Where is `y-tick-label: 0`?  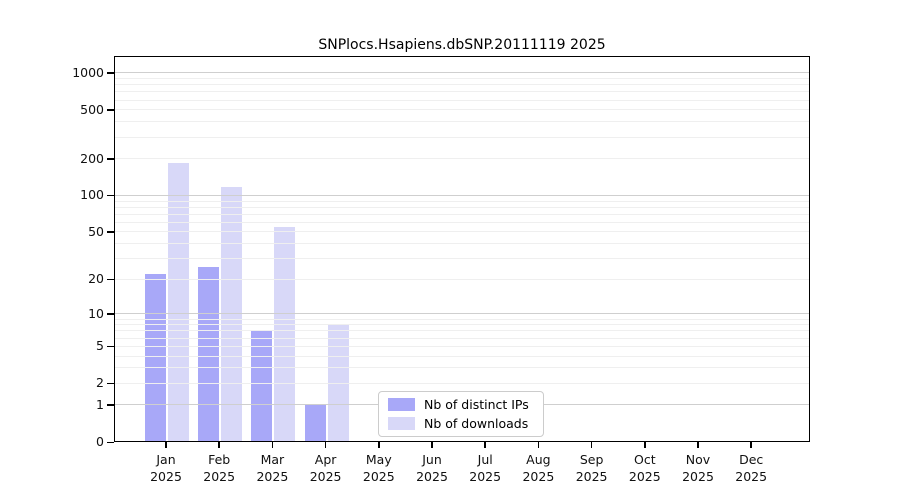
y-tick-label: 0 is located at coordinates (100, 441).